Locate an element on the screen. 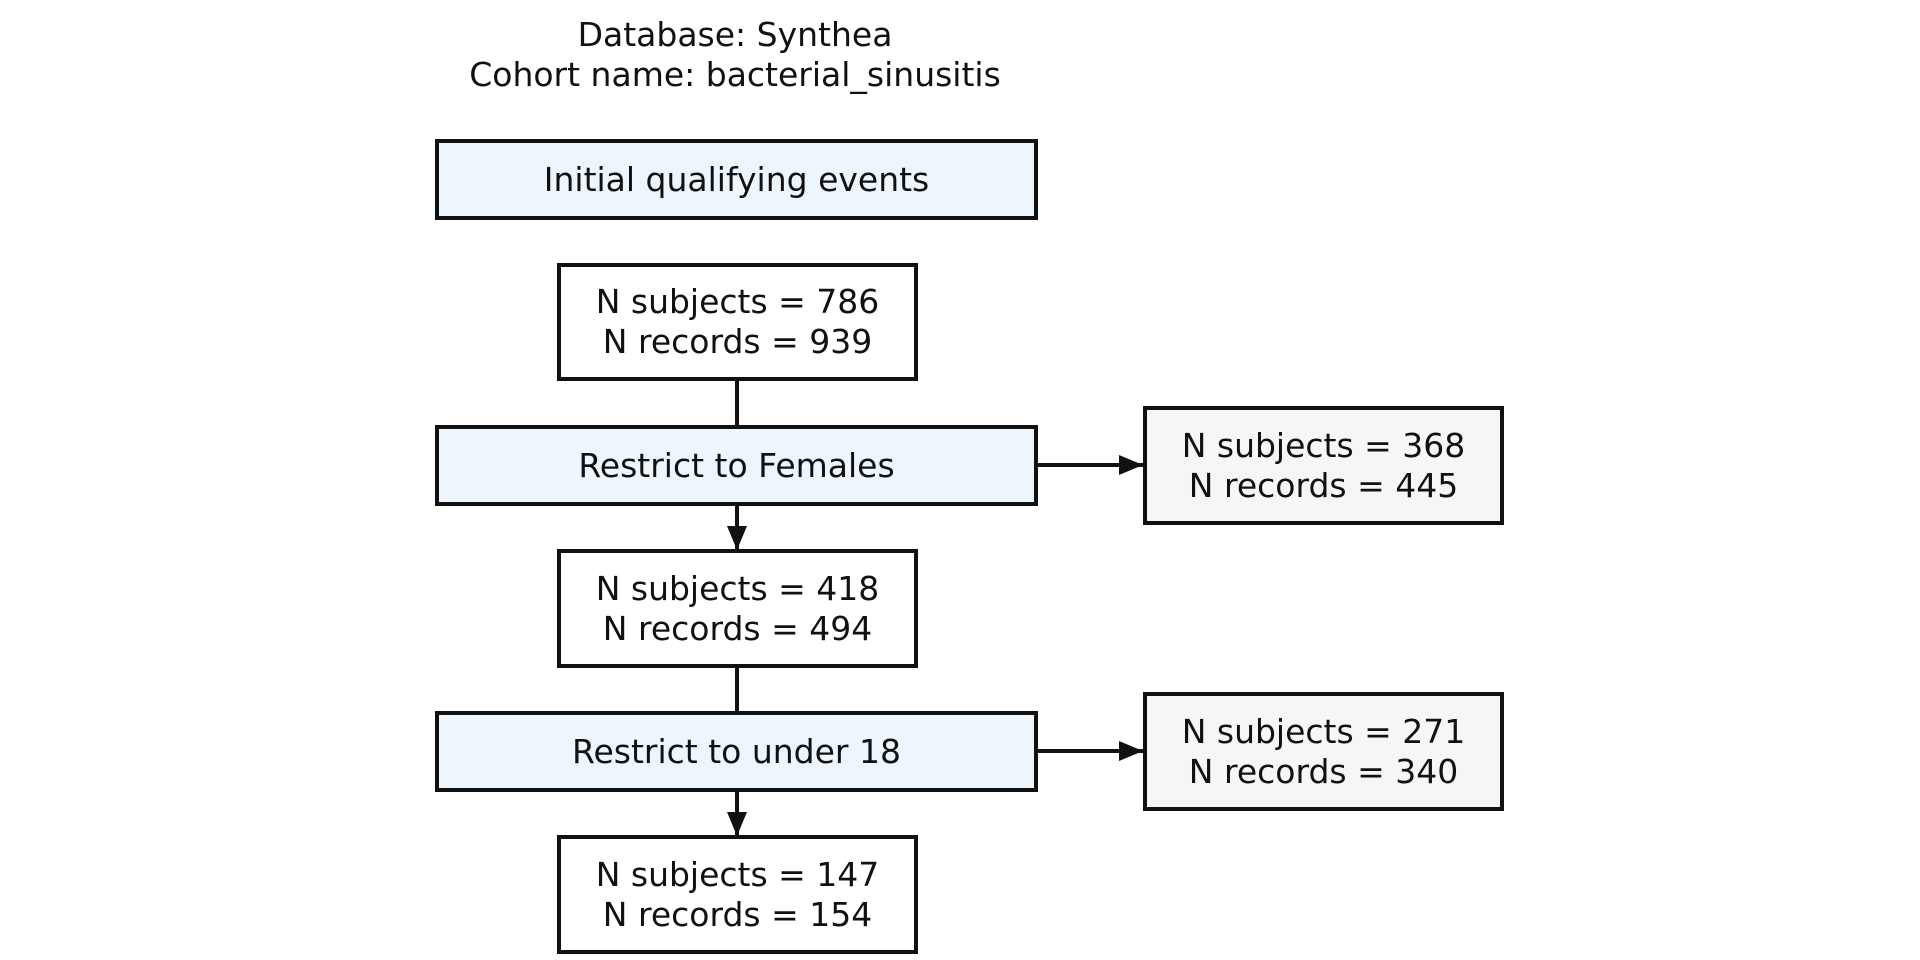 This screenshot has height=960, width=1920. subjects-count: N subjects = 368 is located at coordinates (1323, 445).